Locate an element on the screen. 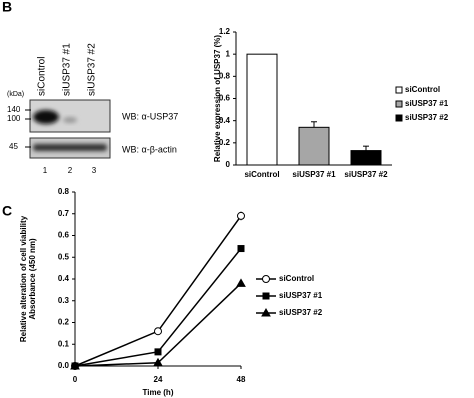  panel-label: C is located at coordinates (7, 211).